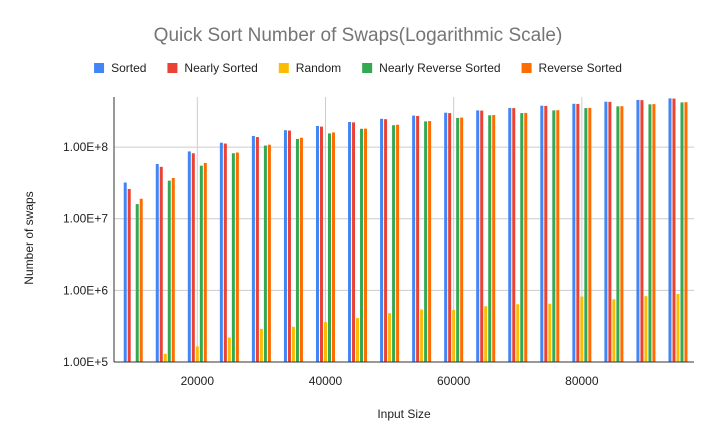 This screenshot has width=717, height=443. What do you see at coordinates (439, 68) in the screenshot?
I see `legend-label: Nearly Reverse Sorted` at bounding box center [439, 68].